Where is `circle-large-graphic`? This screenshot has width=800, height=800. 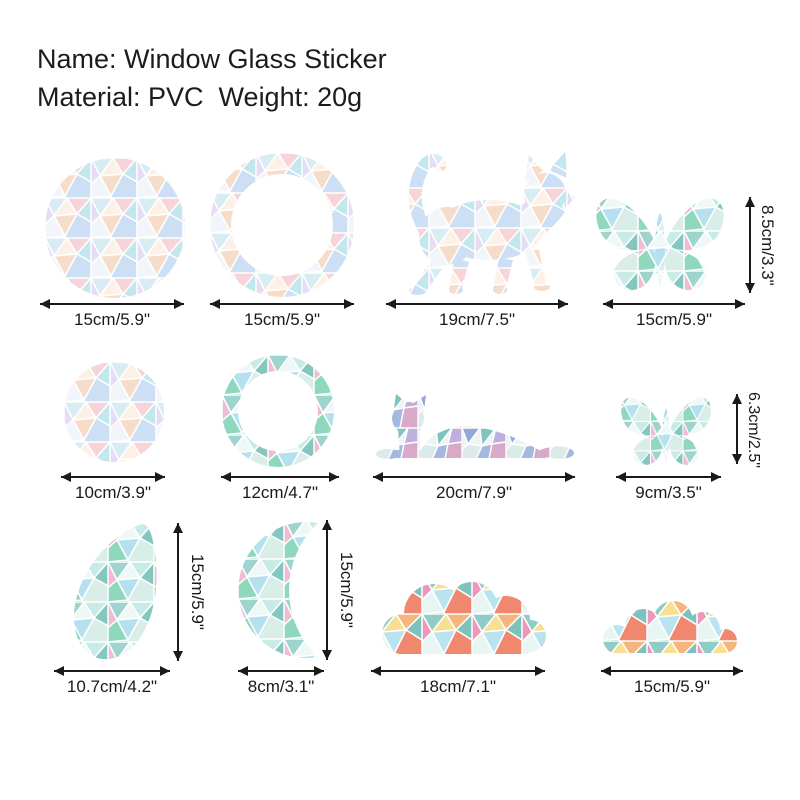
circle-large-graphic is located at coordinates (115, 228).